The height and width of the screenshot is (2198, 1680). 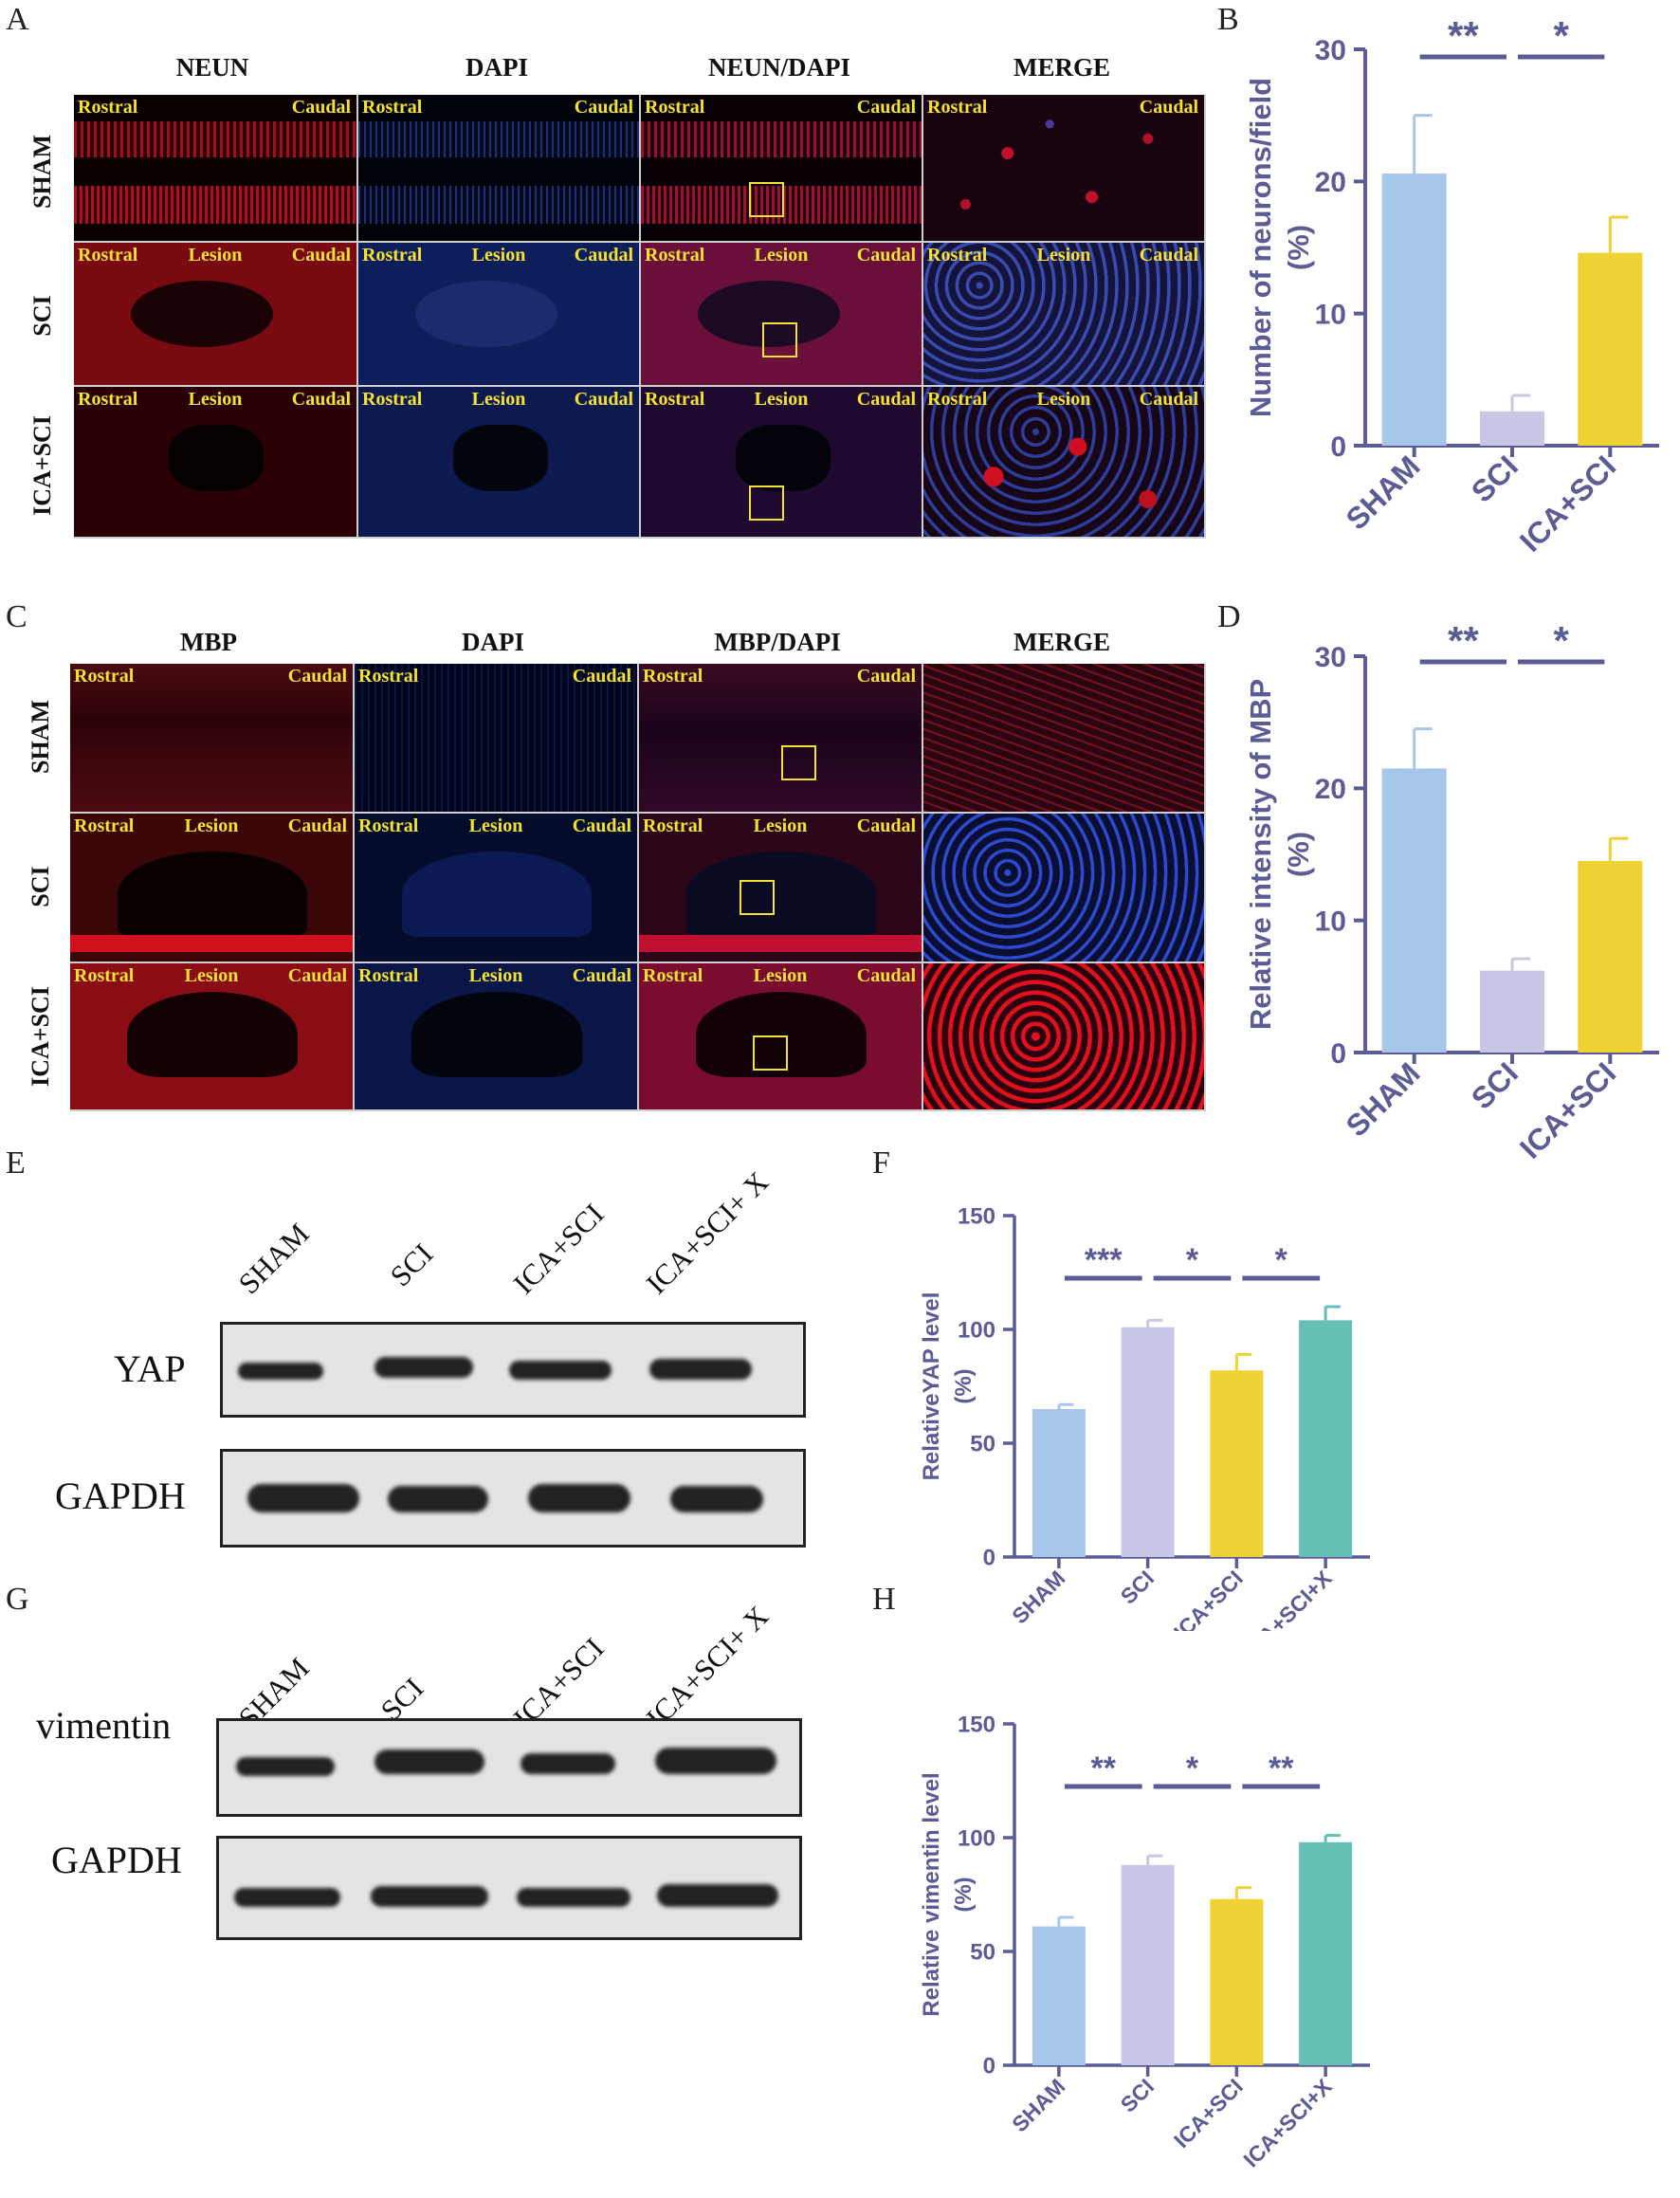 I want to click on column-header-mbp: MBP, so click(x=208, y=642).